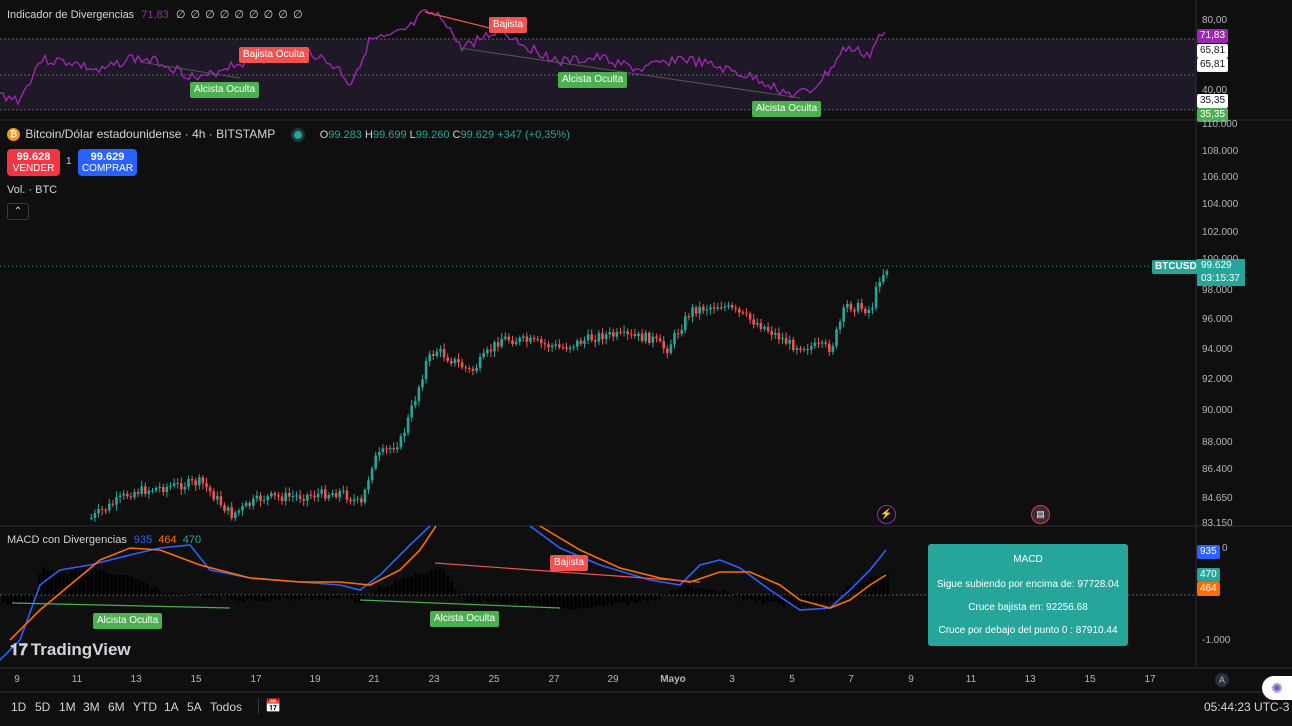  Describe the element at coordinates (270, 706) in the screenshot. I see `date-range-calendar-icon: 📅` at that location.